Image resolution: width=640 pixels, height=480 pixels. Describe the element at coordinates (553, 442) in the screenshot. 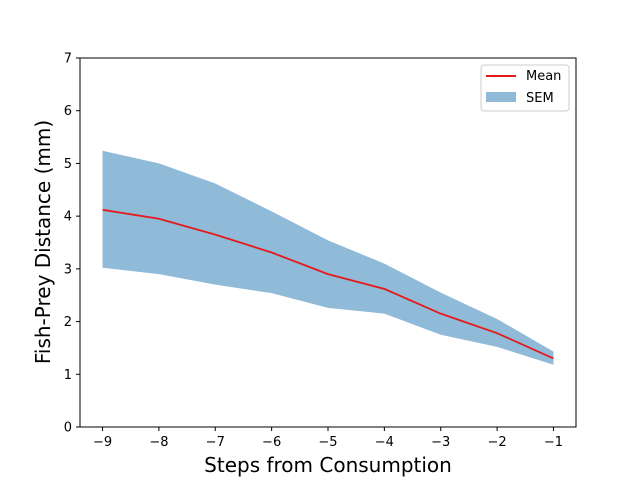

I see `x-tick-label: −1` at that location.